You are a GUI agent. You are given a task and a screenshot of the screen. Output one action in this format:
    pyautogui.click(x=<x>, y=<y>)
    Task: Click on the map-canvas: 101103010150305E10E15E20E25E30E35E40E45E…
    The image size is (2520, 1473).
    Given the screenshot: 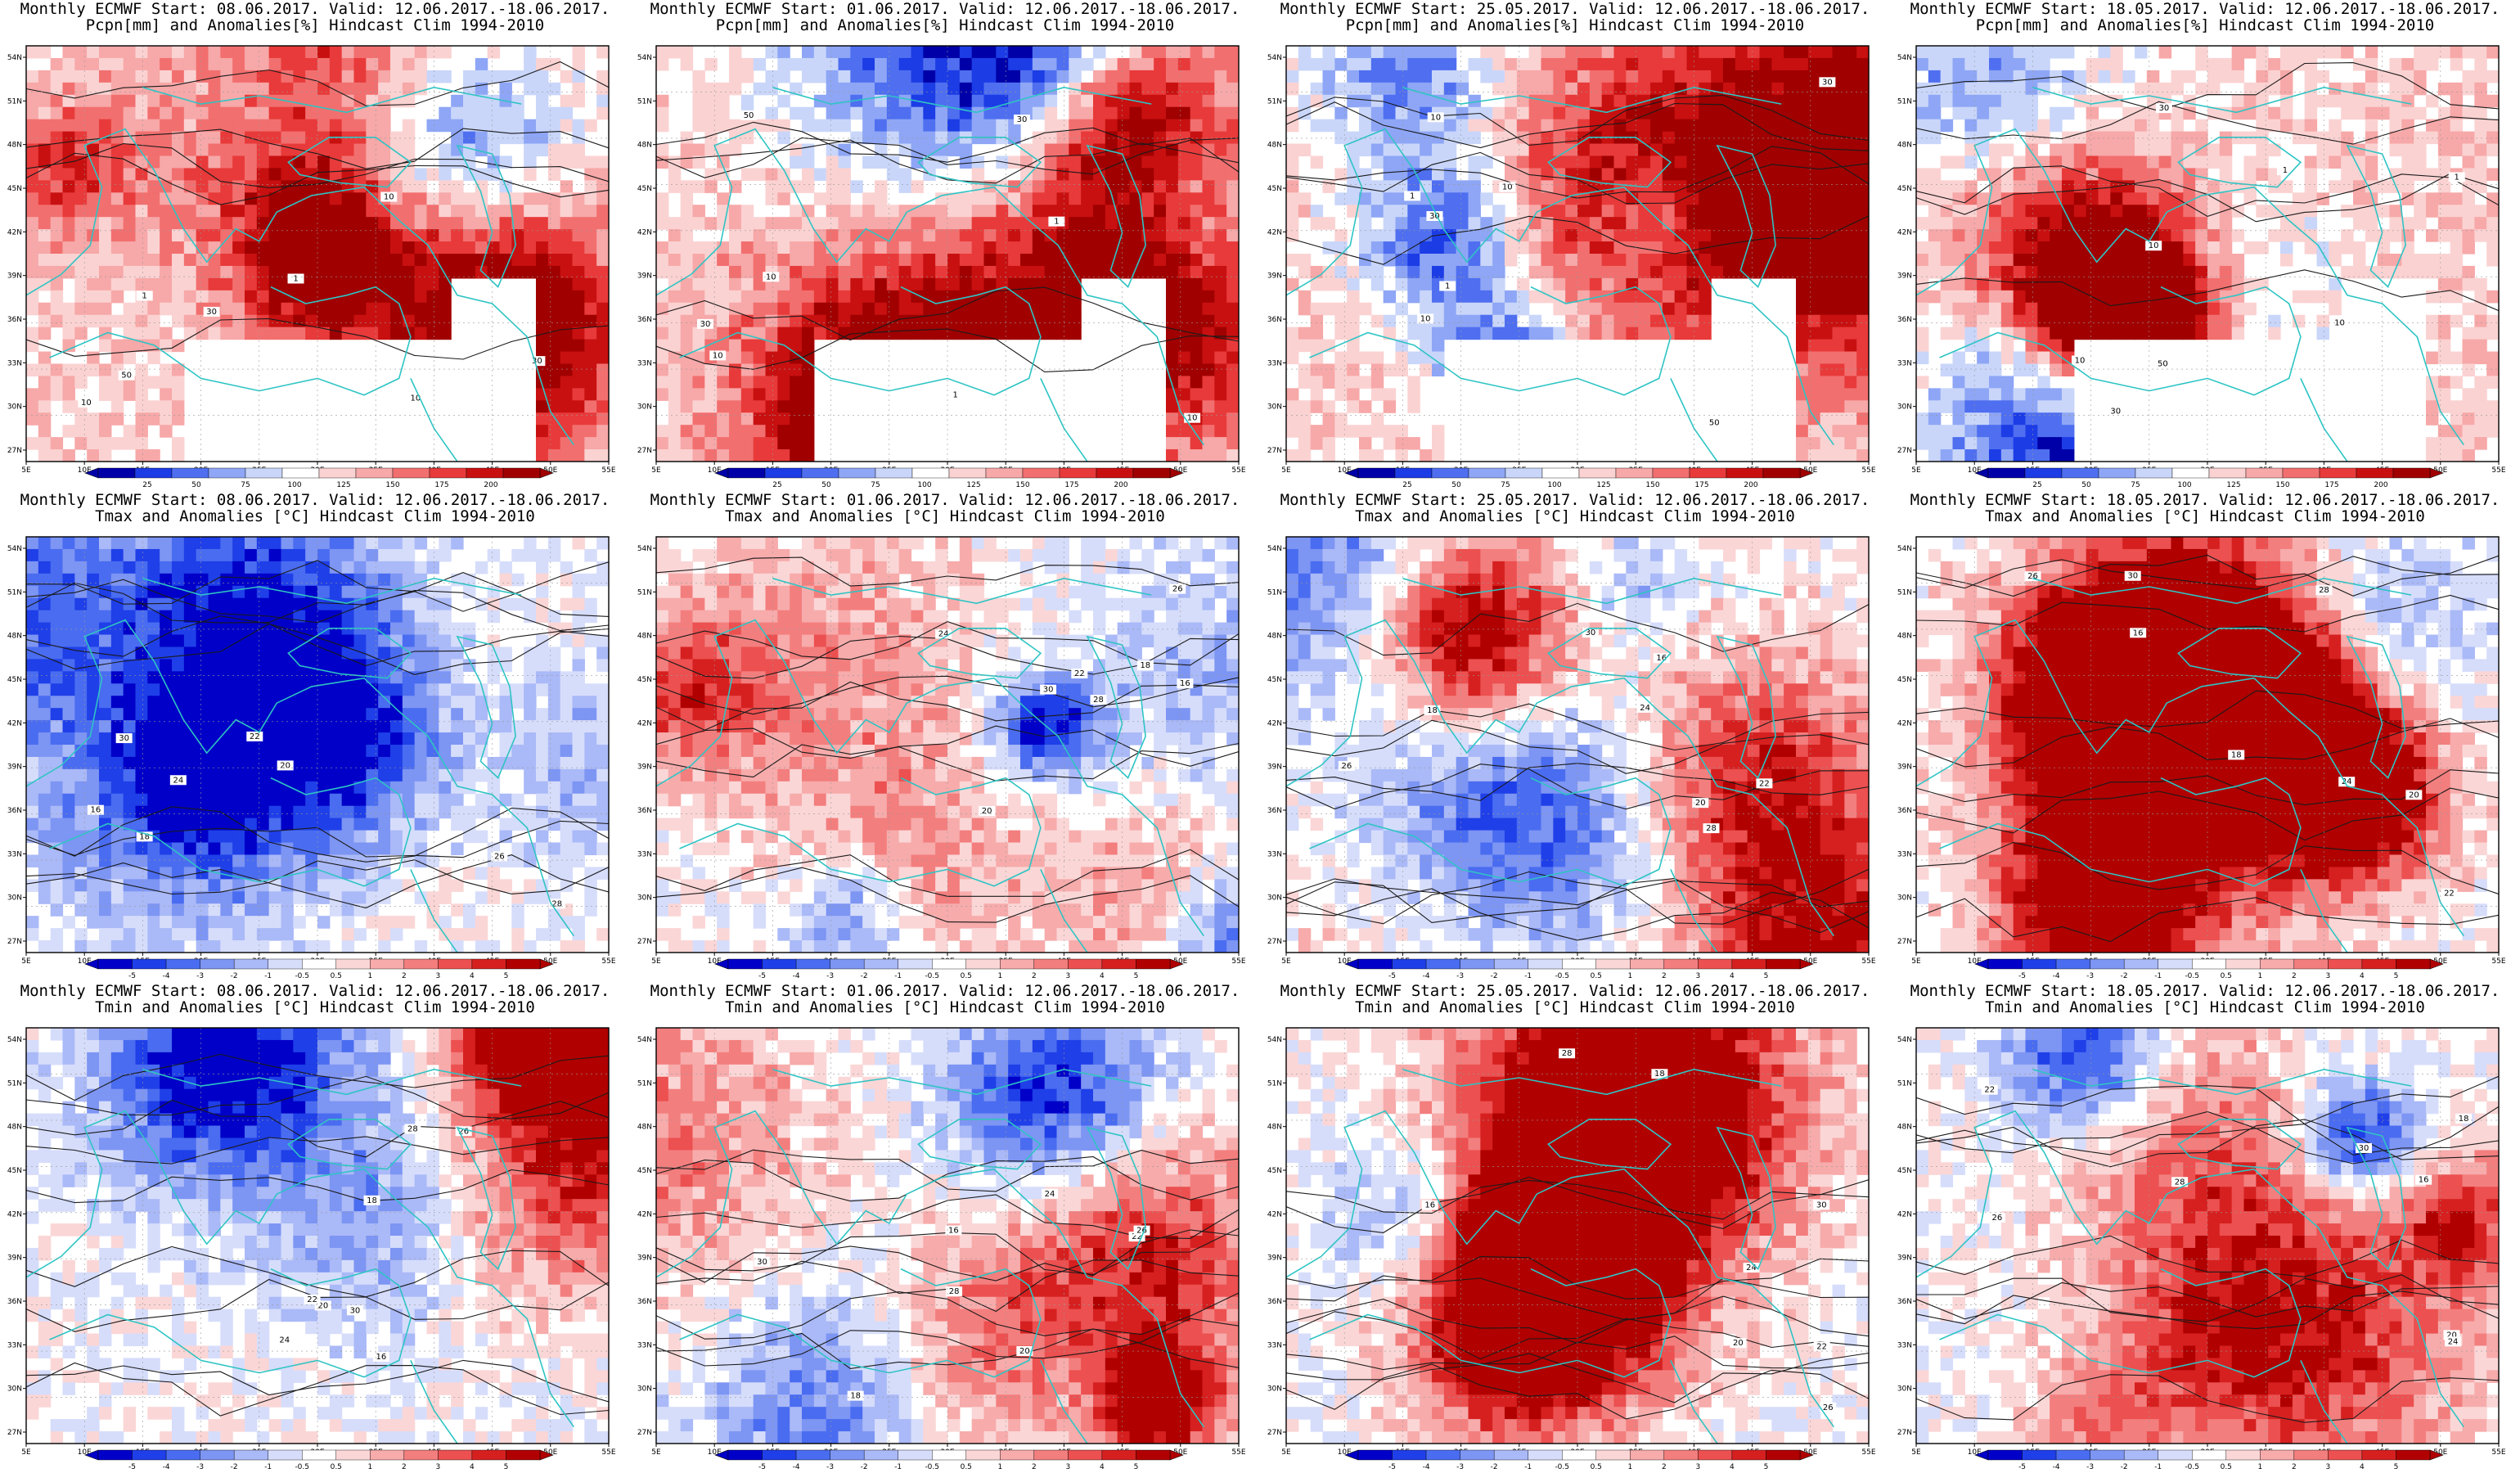 What is the action you would take?
    pyautogui.click(x=942, y=267)
    